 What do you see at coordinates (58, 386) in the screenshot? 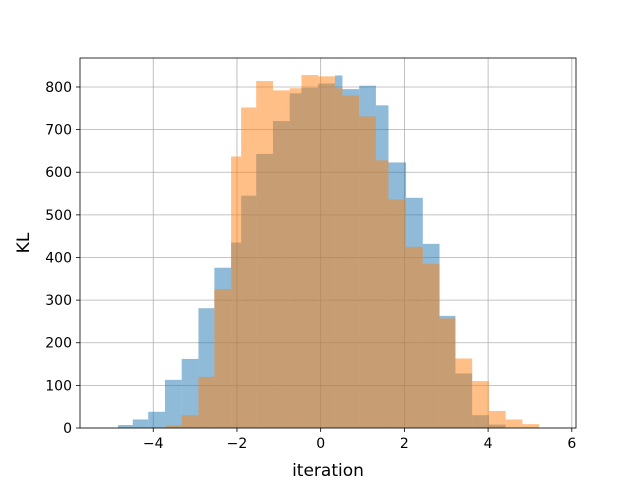
I see `y-tick-label: 100` at bounding box center [58, 386].